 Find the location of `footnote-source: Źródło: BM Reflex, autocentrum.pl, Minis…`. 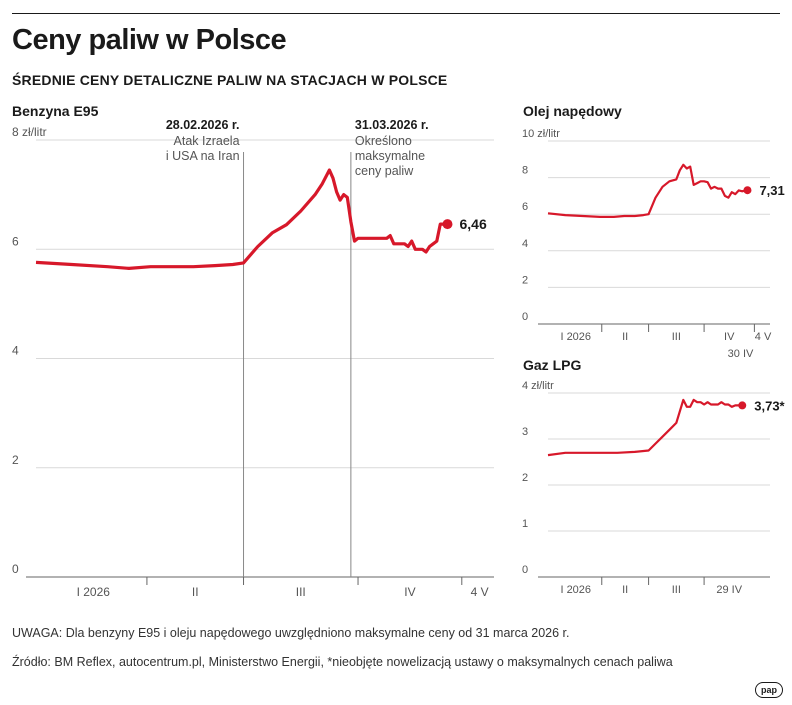

footnote-source: Źródło: BM Reflex, autocentrum.pl, Minis… is located at coordinates (342, 662).